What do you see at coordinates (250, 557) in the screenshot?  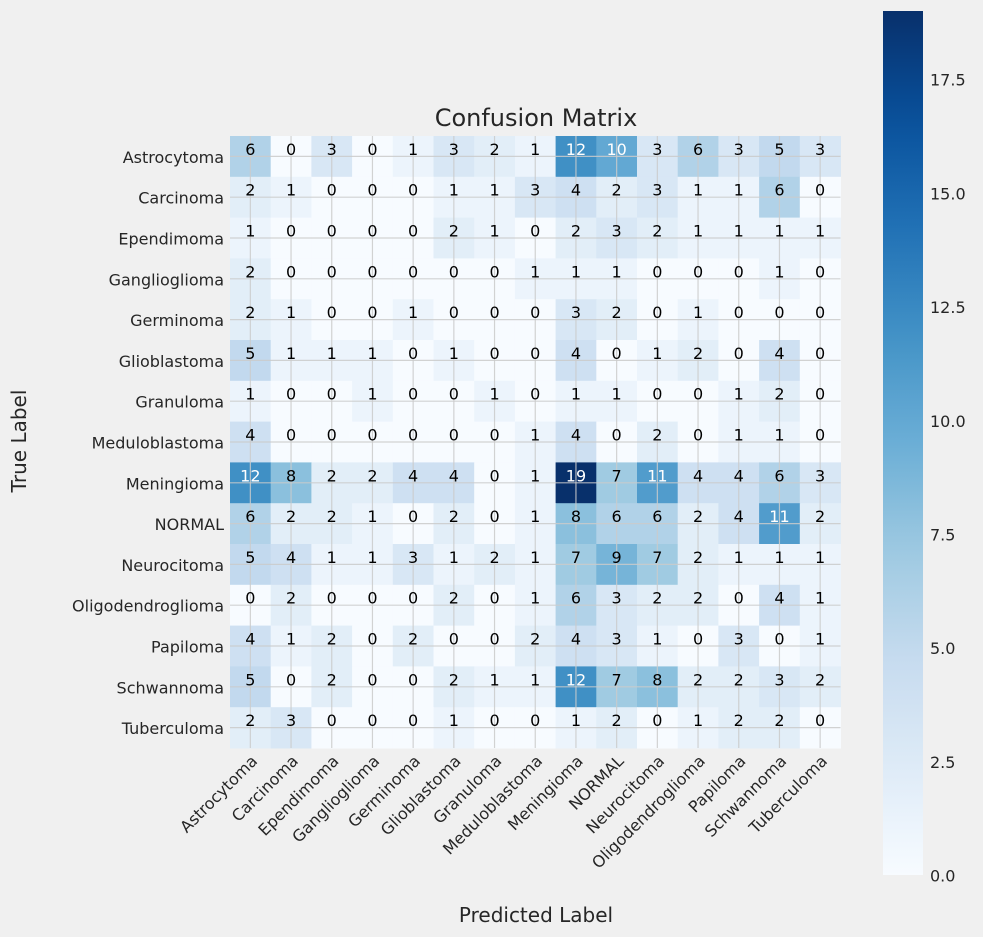 I see `cell-value-10-0: 5` at bounding box center [250, 557].